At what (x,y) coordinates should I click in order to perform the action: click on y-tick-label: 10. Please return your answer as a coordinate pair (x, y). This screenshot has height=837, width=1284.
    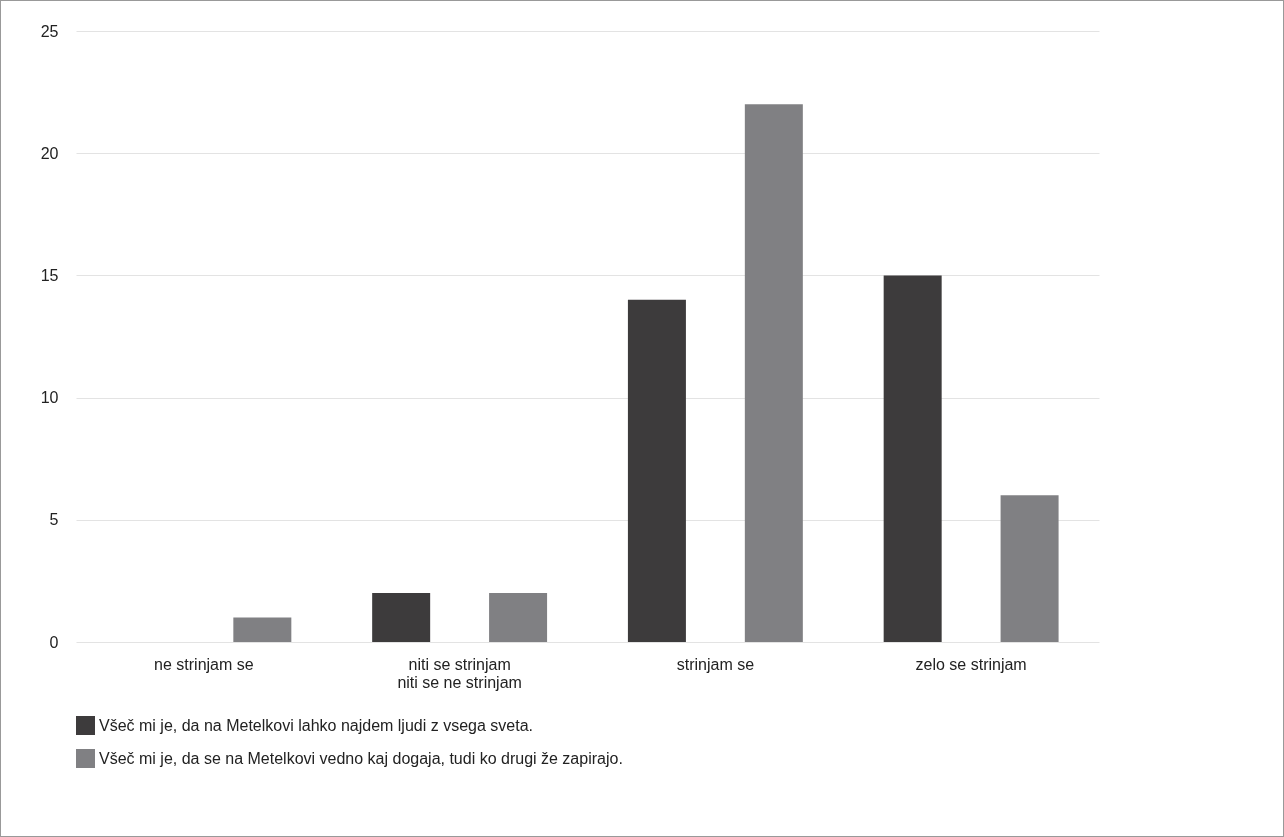
    Looking at the image, I should click on (49, 398).